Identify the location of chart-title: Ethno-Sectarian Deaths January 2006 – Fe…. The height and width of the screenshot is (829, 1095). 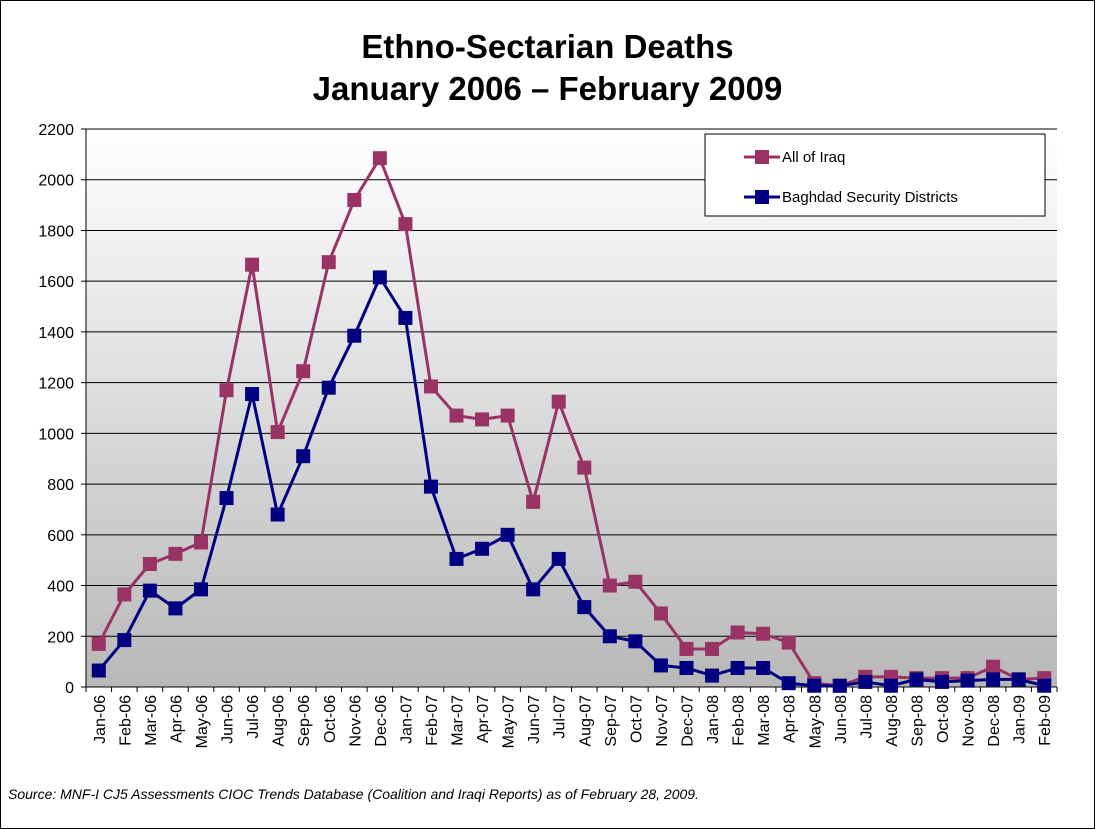
(547, 68).